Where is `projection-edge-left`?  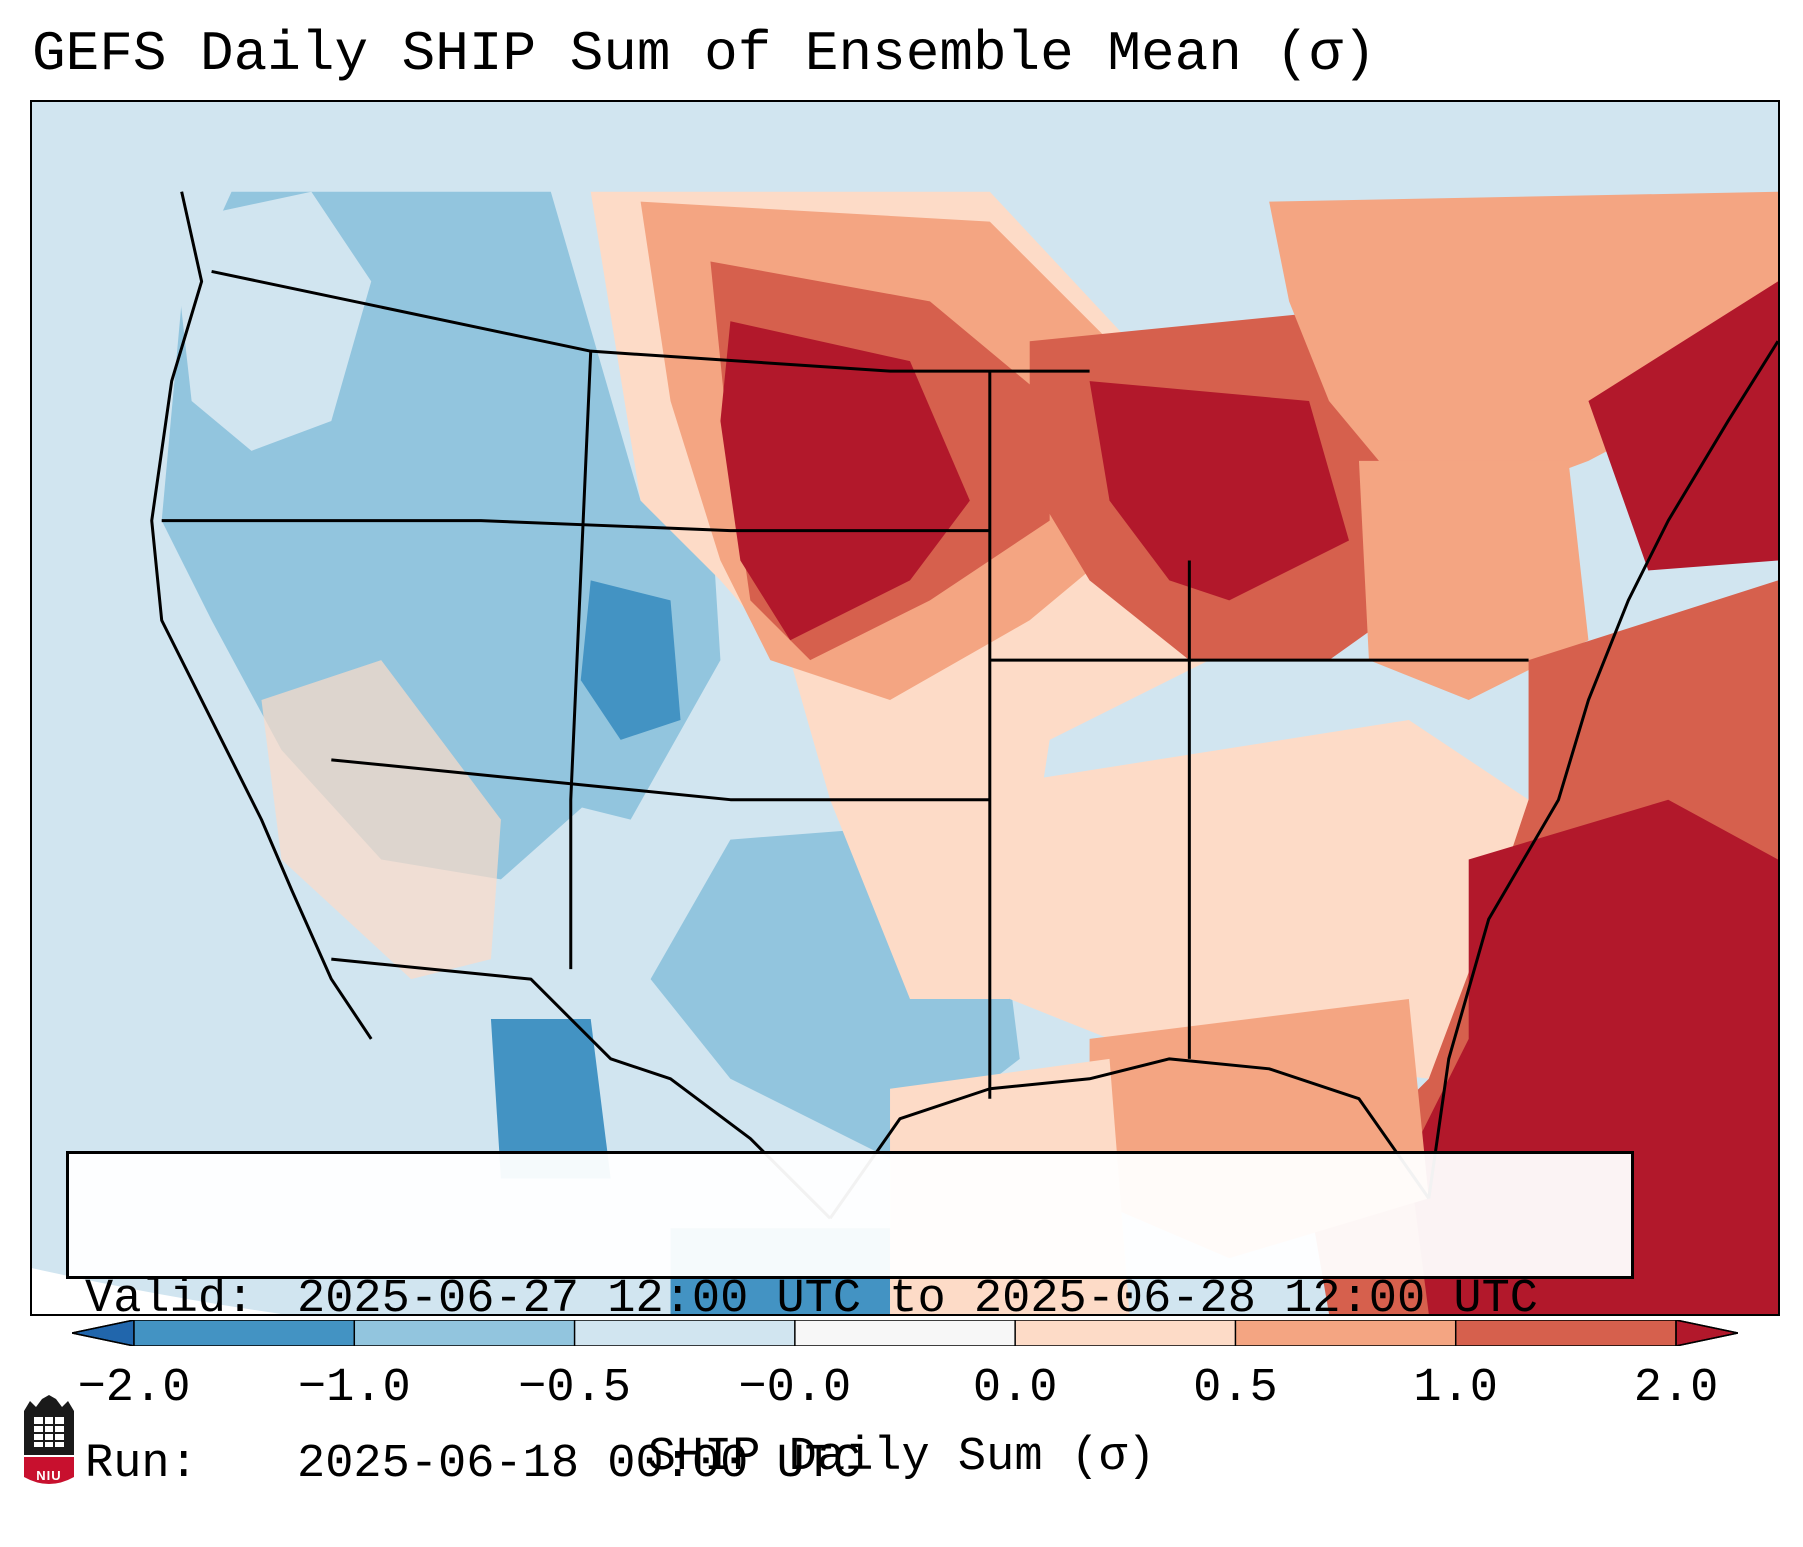 projection-edge-left is located at coordinates (157, 1291).